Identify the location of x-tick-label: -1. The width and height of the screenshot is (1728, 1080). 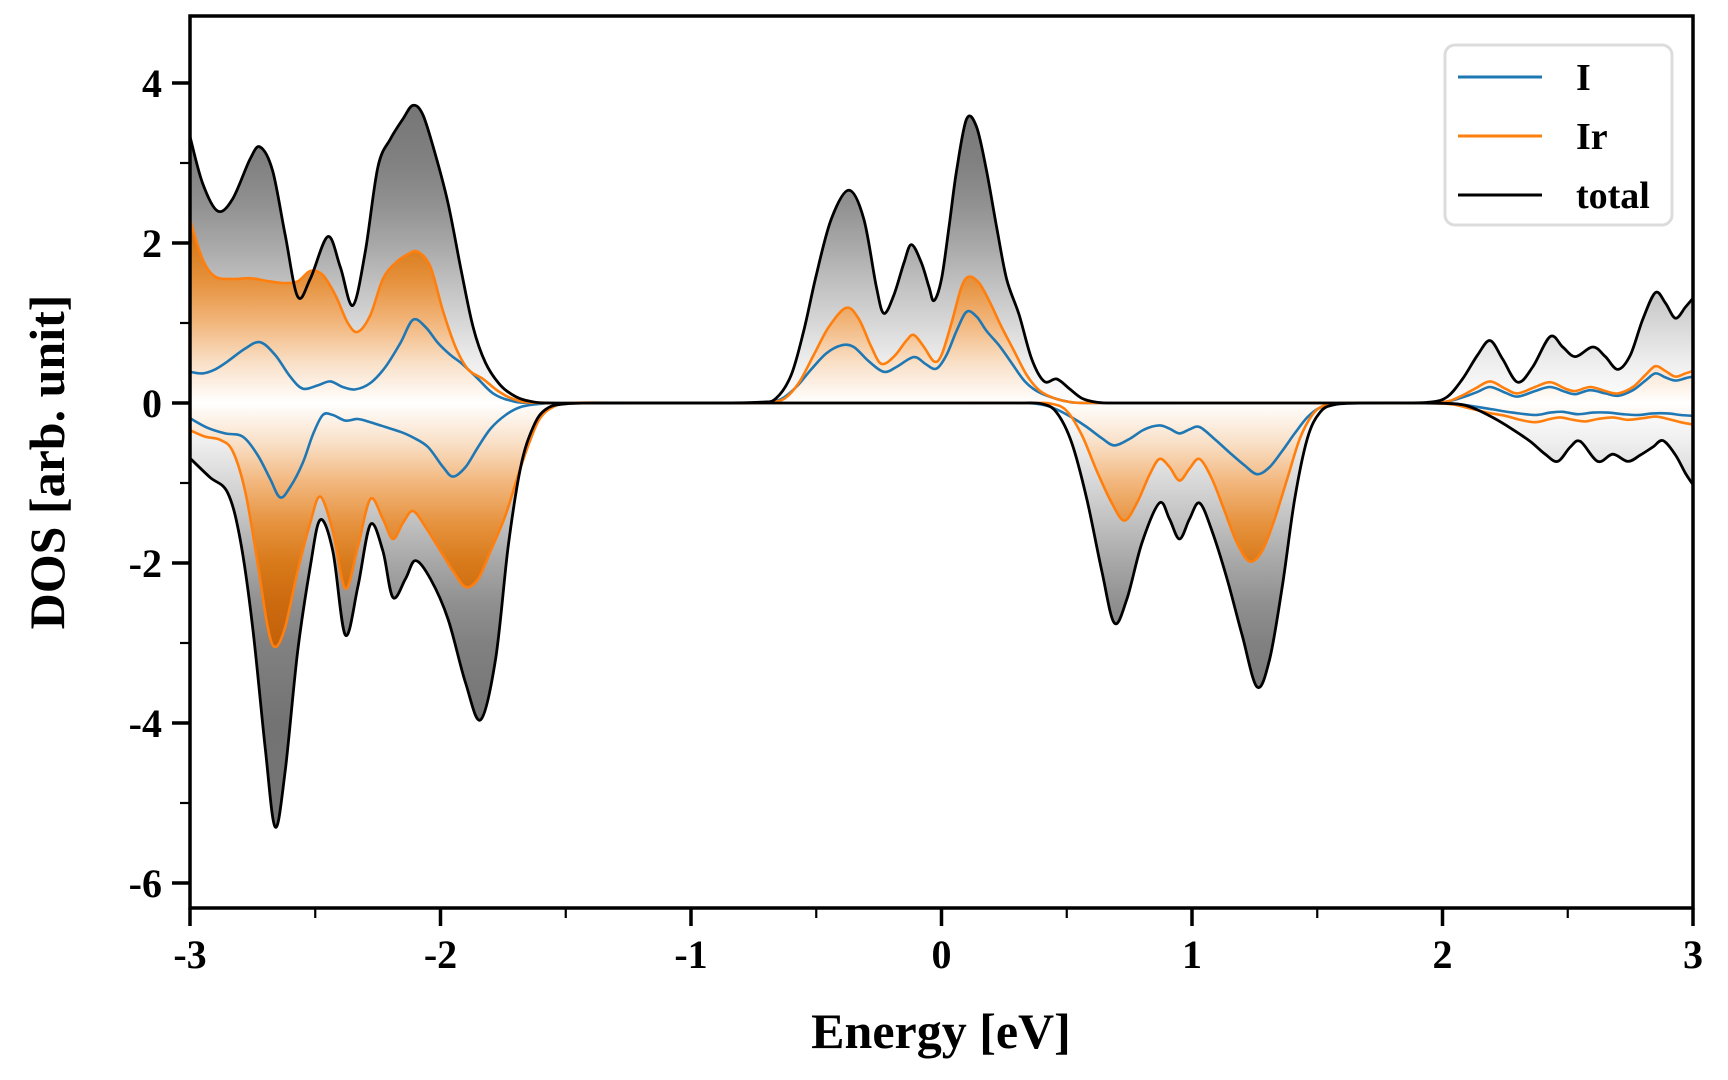
(690, 954).